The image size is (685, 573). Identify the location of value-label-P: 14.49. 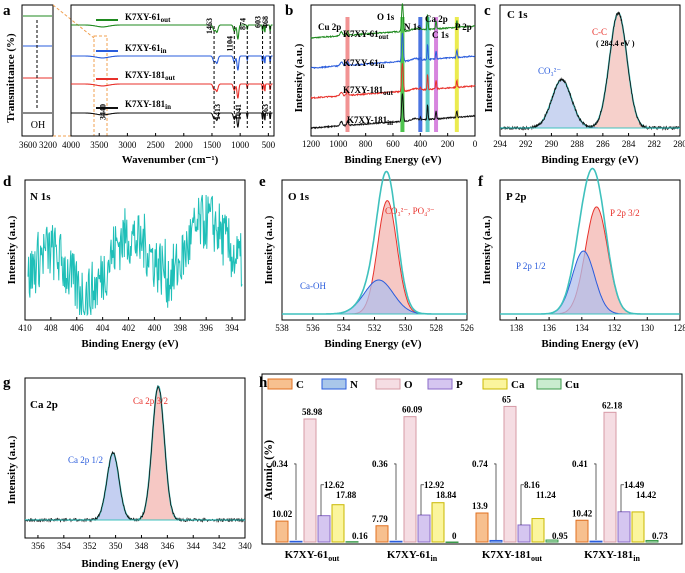
(634, 485).